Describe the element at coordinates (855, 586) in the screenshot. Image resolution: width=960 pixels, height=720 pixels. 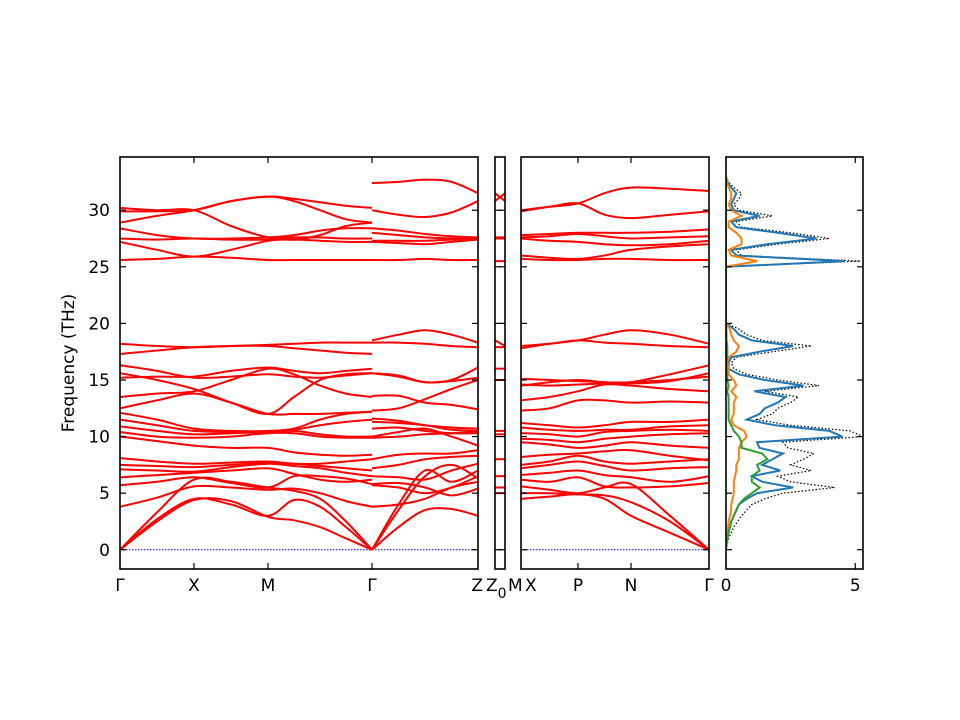
I see `dos-x-tick-label: 5` at that location.